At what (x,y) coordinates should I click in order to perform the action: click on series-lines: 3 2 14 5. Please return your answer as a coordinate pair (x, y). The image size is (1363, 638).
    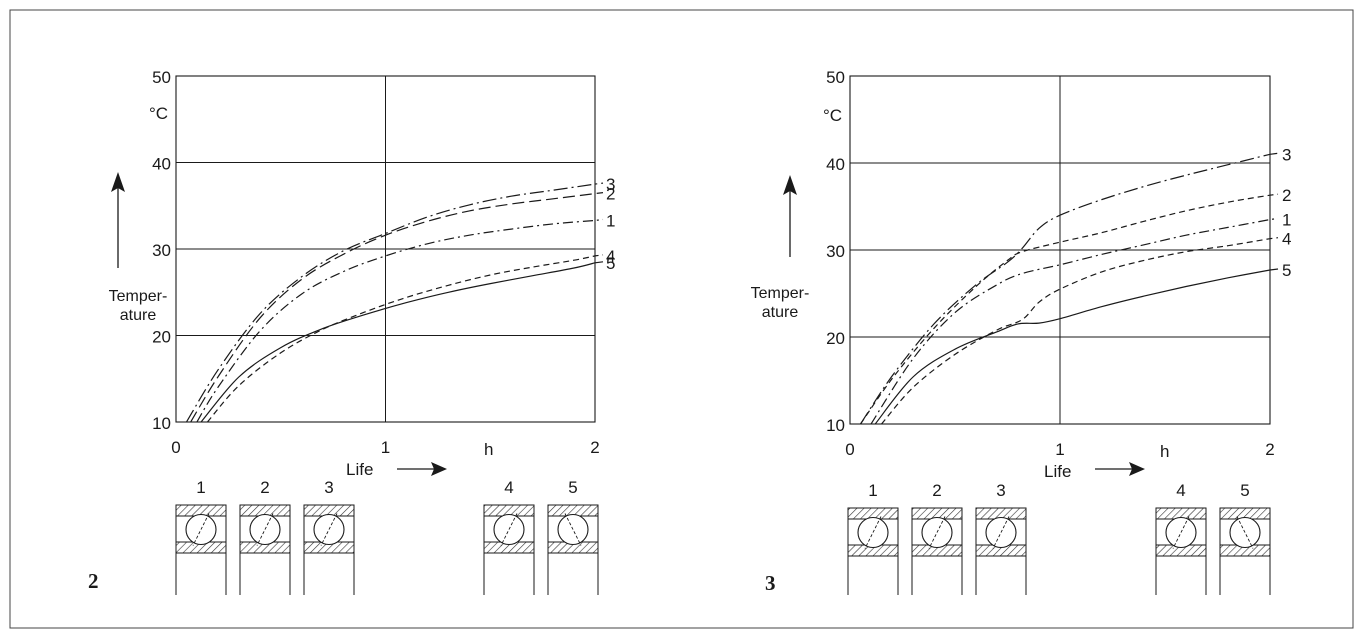
    Looking at the image, I should click on (1075, 285).